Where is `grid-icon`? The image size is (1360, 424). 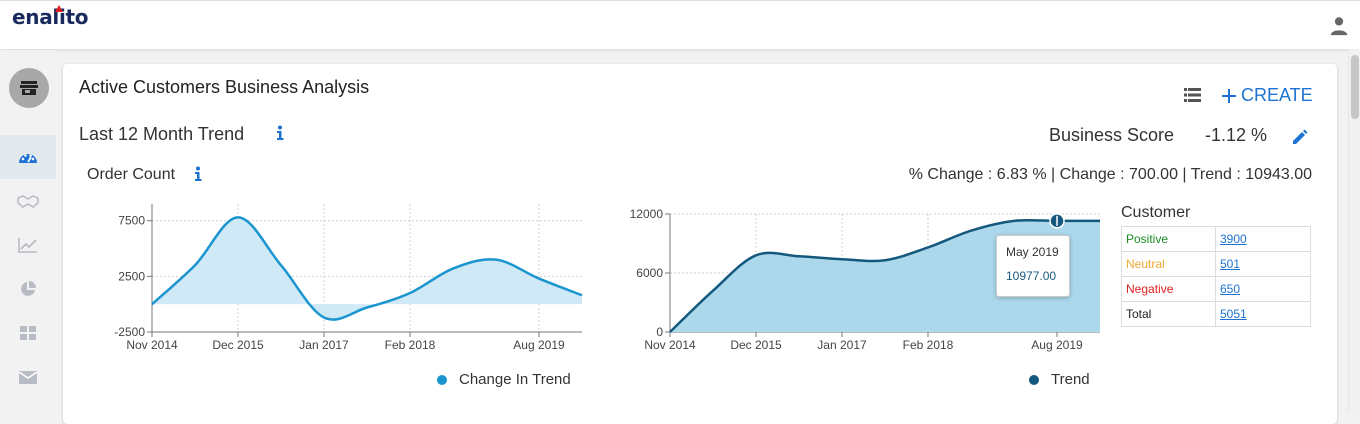 grid-icon is located at coordinates (28, 333).